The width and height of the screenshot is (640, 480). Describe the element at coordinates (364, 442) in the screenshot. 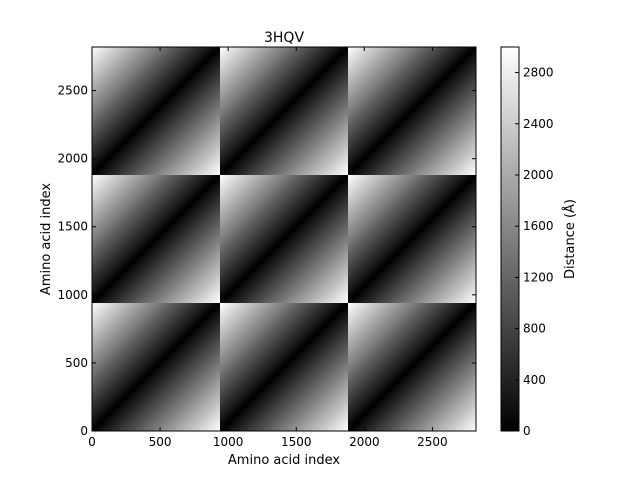

I see `x-tick-label: 2000` at that location.